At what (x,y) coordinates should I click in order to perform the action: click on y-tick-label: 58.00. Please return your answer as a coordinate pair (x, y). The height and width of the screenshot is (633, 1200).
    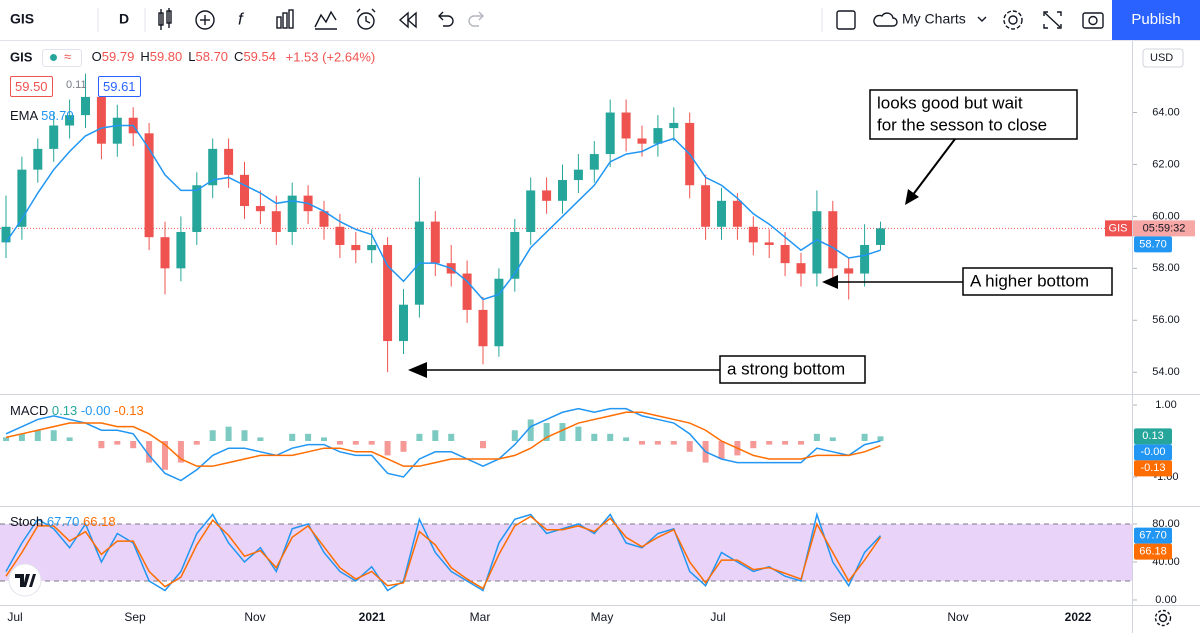
    Looking at the image, I should click on (1166, 268).